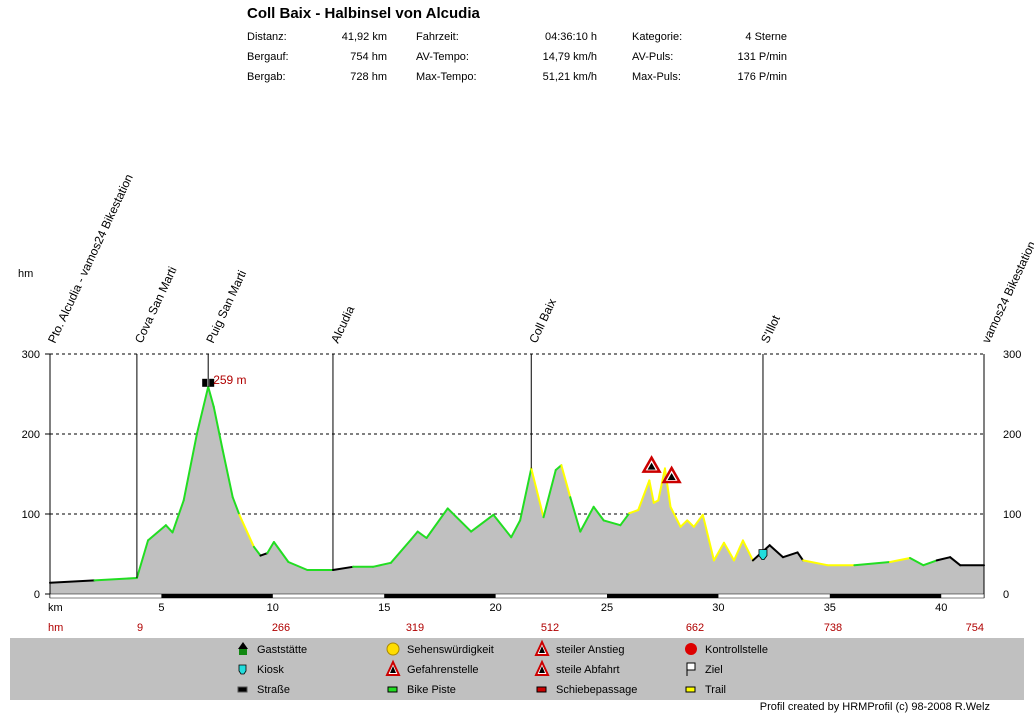 This screenshot has width=1034, height=714. What do you see at coordinates (590, 650) in the screenshot?
I see `legend-label: steiler Anstieg` at bounding box center [590, 650].